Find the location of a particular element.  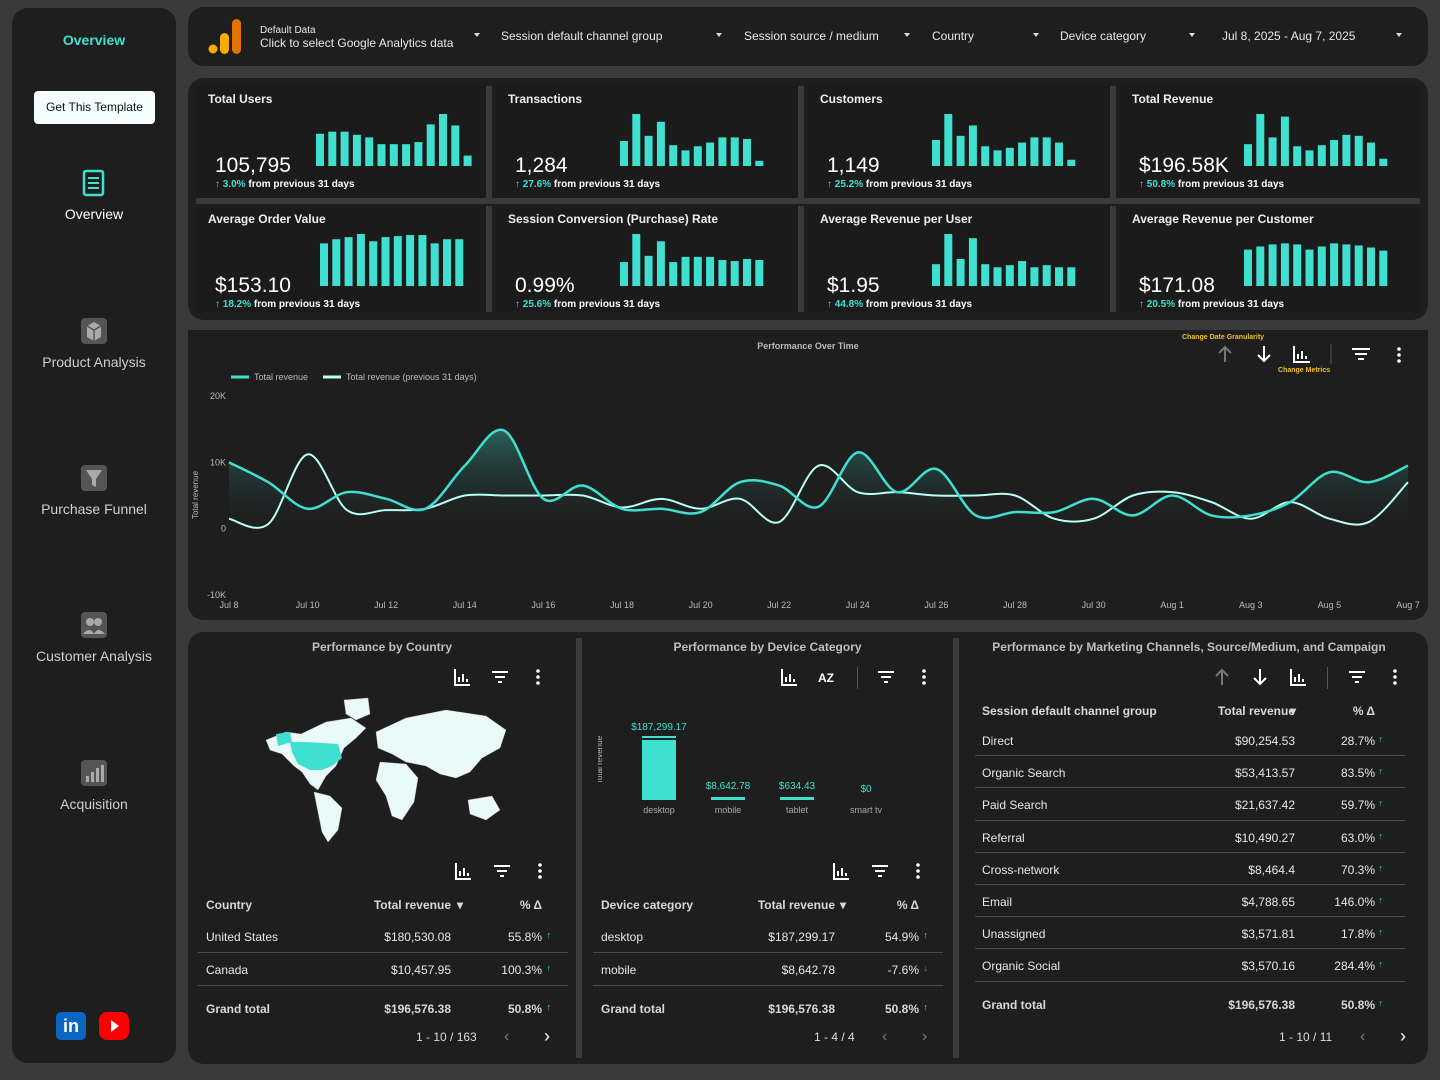

x-tick-label: Aug 1 is located at coordinates (1172, 605).